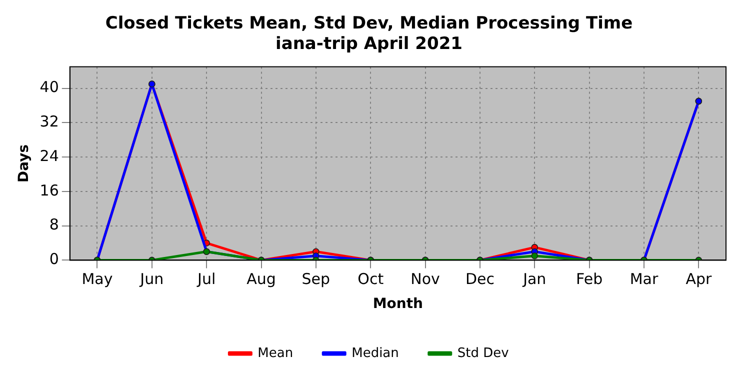 This screenshot has width=742, height=378. Describe the element at coordinates (24, 163) in the screenshot. I see `y-axis-title: Days` at that location.